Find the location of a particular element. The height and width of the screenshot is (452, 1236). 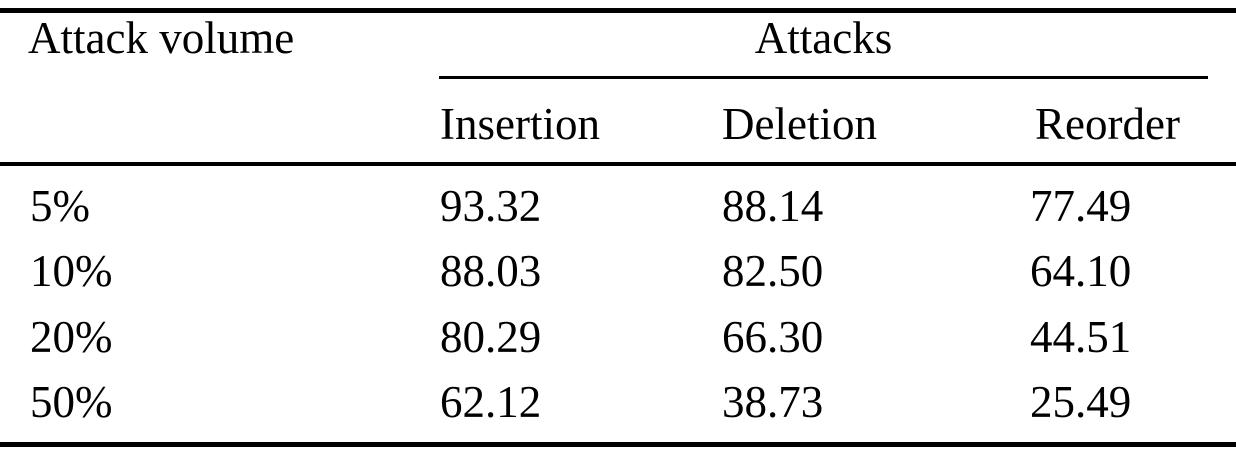

column-header-insertion: Insertion is located at coordinates (520, 124).